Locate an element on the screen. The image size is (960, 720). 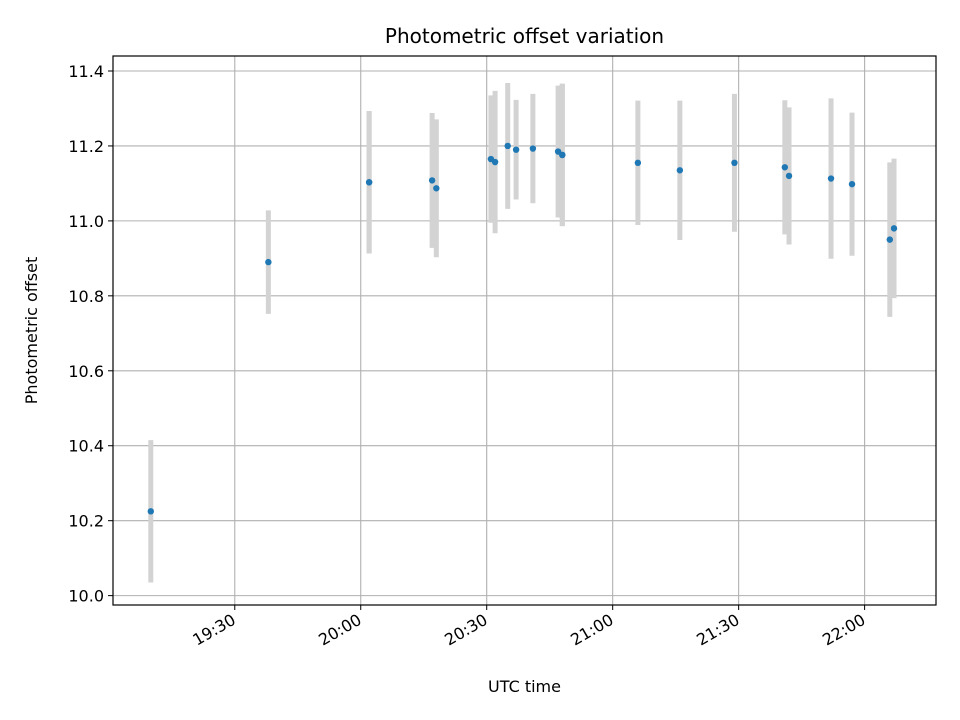
y-tick-label: 10.2 is located at coordinates (86, 521).